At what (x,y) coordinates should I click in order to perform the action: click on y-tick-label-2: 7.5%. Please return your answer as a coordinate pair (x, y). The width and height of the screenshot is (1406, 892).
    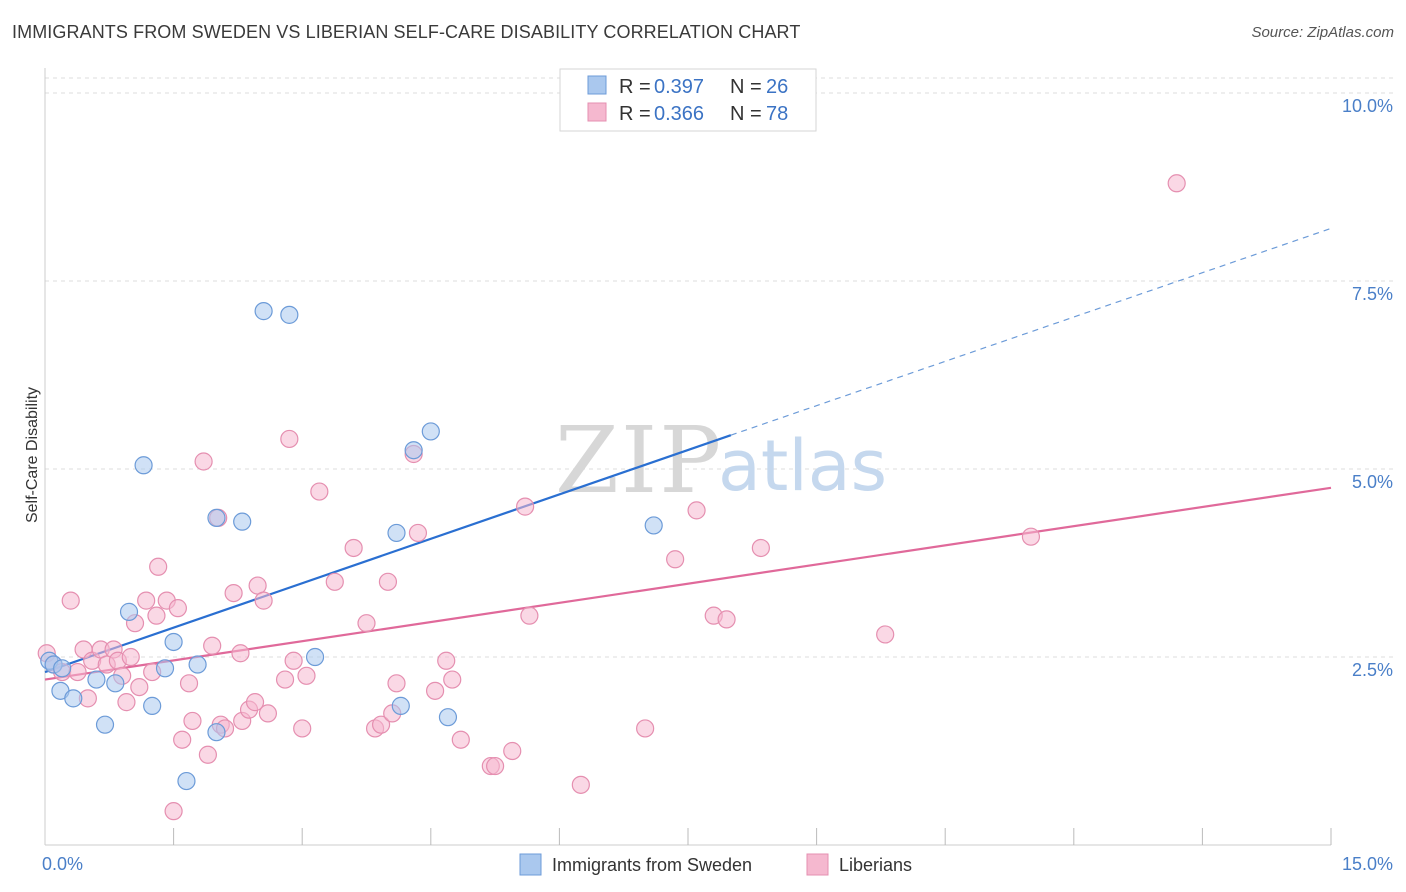
    Looking at the image, I should click on (1372, 294).